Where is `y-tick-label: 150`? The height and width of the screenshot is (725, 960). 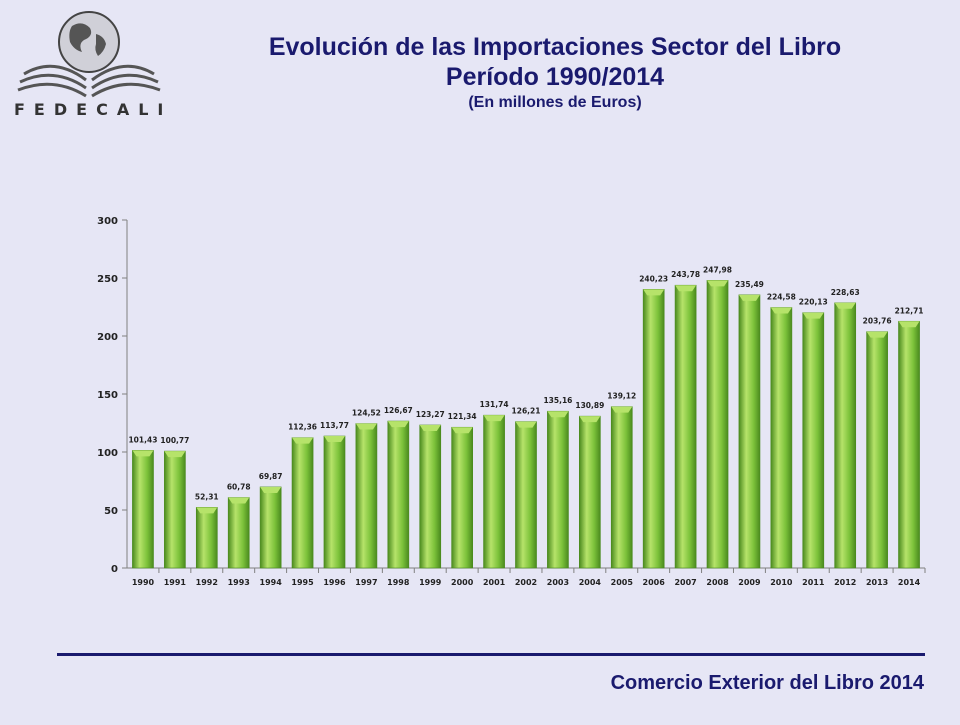 y-tick-label: 150 is located at coordinates (107, 395).